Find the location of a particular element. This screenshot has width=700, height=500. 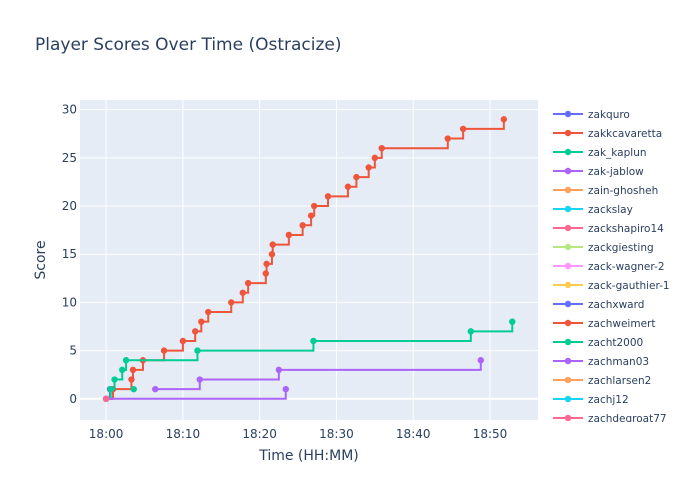

legend-item-zackslay: zackslay is located at coordinates (593, 210).